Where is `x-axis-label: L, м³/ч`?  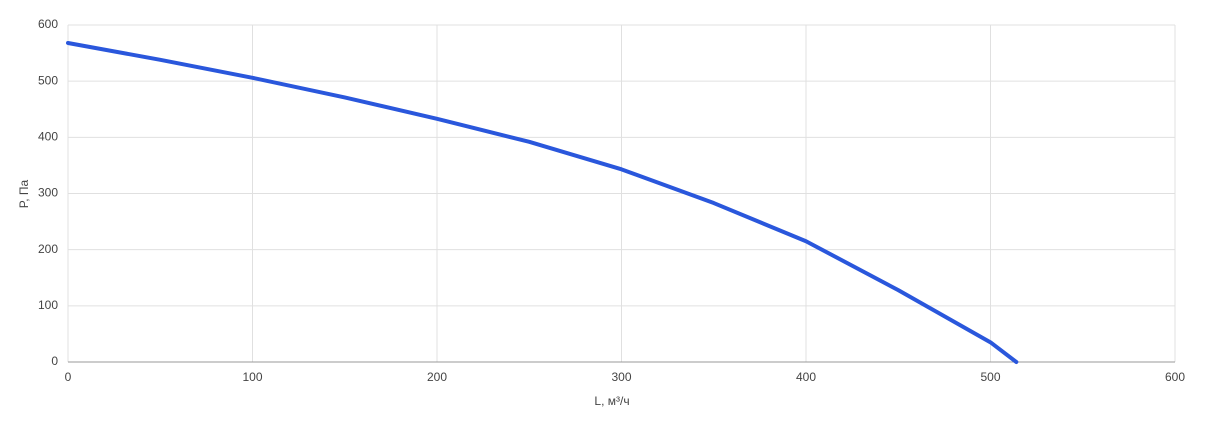 x-axis-label: L, м³/ч is located at coordinates (611, 401).